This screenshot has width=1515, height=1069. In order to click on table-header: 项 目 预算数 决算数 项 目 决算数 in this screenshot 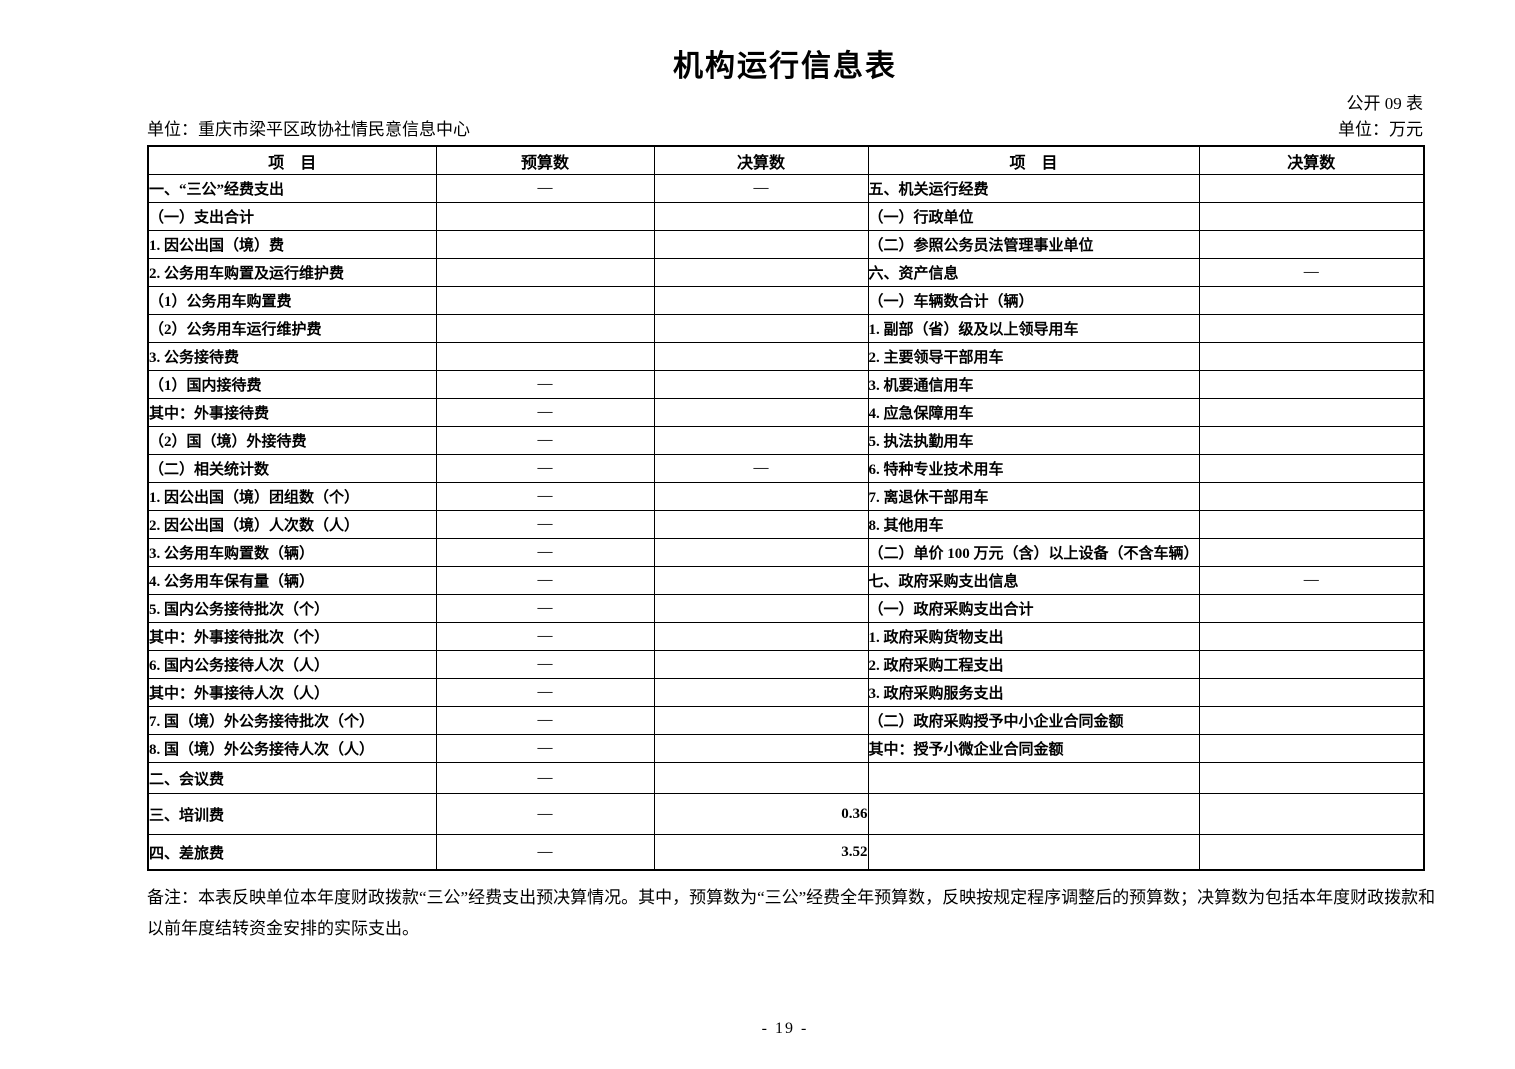, I will do `click(786, 160)`.